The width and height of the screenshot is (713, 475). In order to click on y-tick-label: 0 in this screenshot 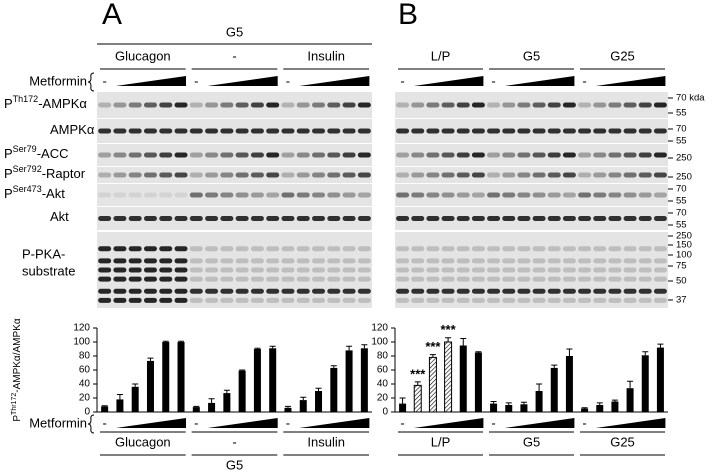, I will do `click(385, 412)`.